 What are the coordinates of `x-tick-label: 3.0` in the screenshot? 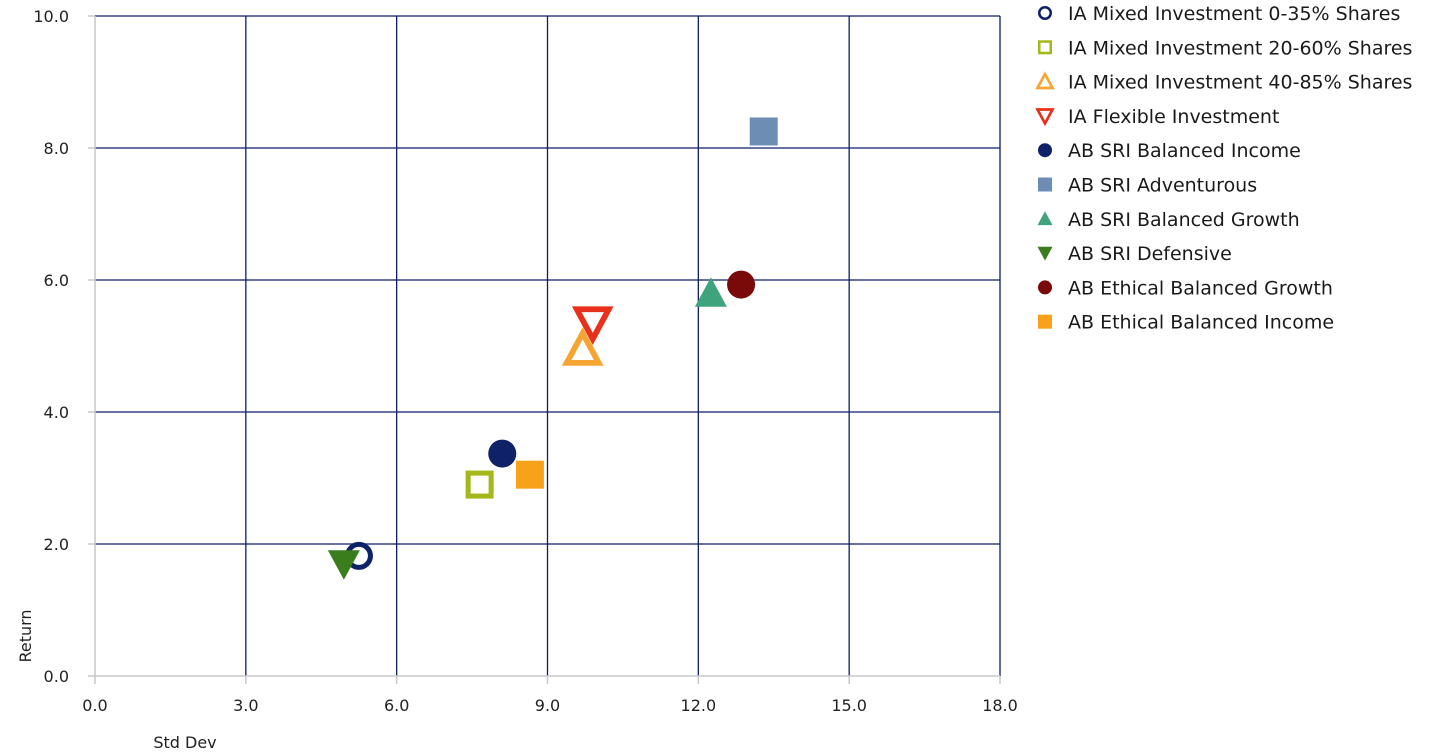 It's located at (245, 705).